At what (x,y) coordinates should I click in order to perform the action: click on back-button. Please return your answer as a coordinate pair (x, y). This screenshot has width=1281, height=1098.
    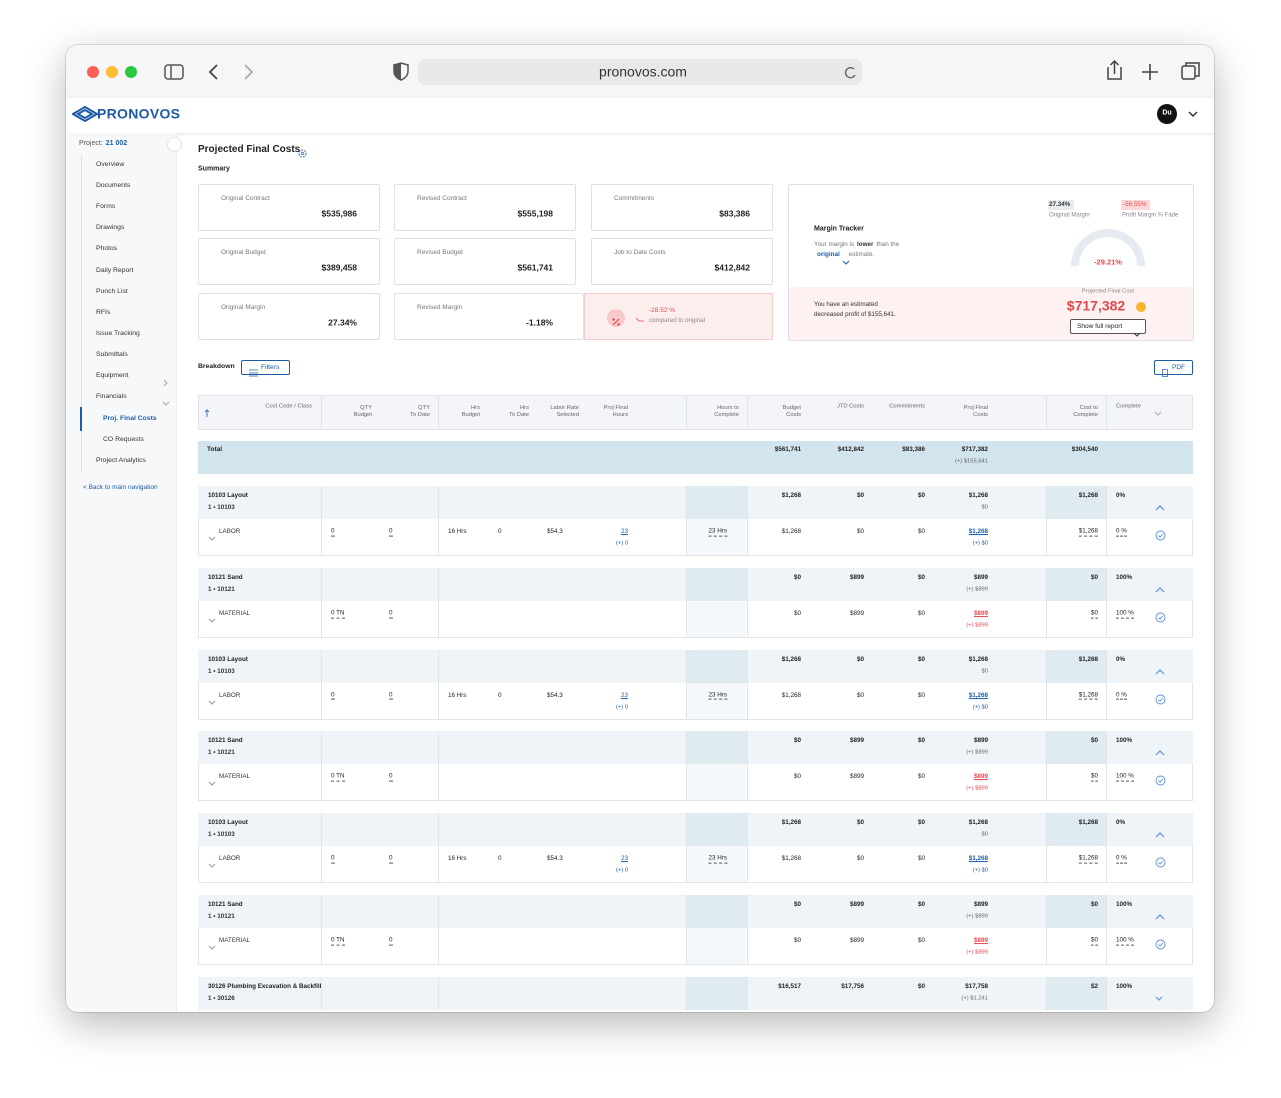
    Looking at the image, I should click on (213, 72).